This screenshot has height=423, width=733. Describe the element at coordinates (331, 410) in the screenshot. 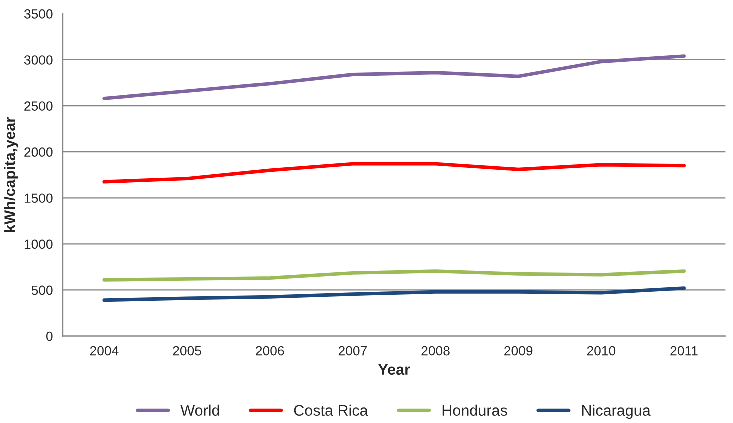

I see `legend-label: Costa Rica` at that location.